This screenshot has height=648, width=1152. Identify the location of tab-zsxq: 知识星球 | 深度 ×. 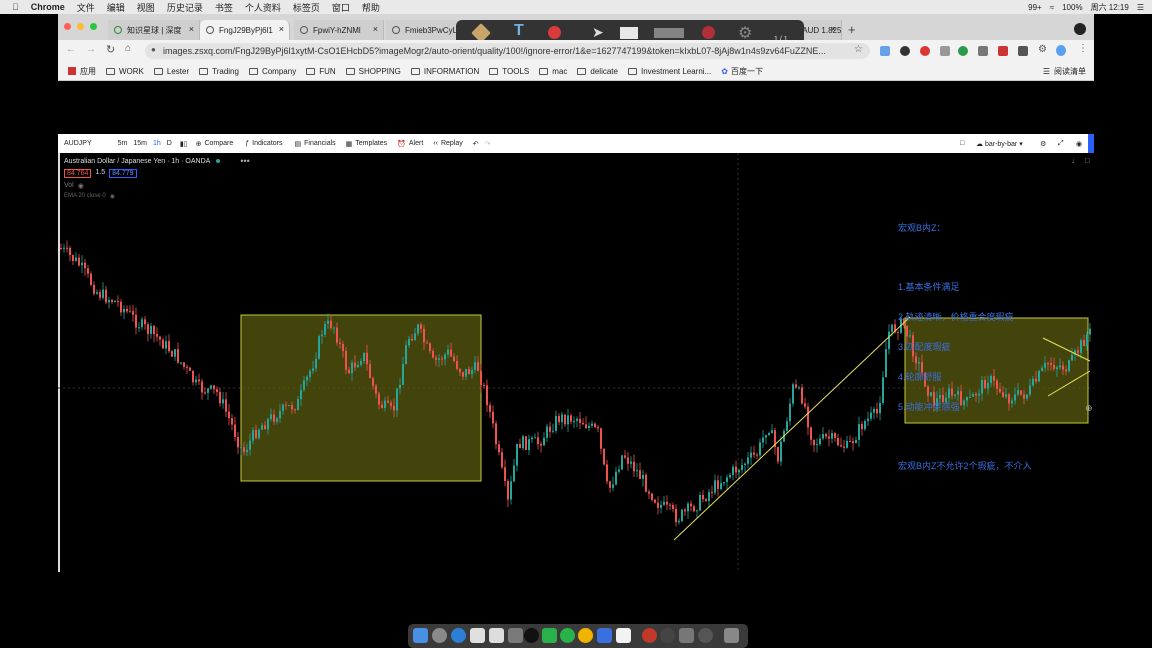
(154, 30).